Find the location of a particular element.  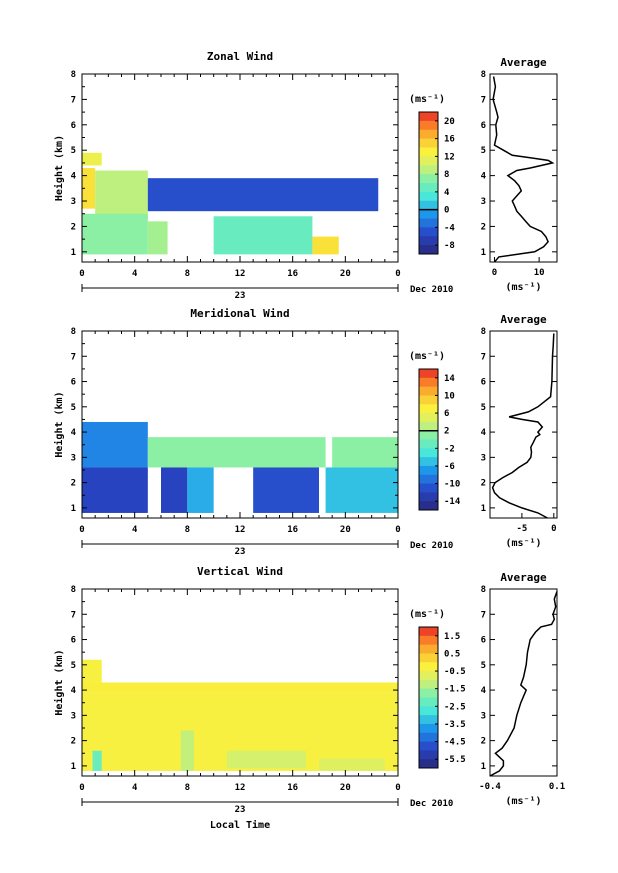

x-tick-label: 20 is located at coordinates (345, 788).